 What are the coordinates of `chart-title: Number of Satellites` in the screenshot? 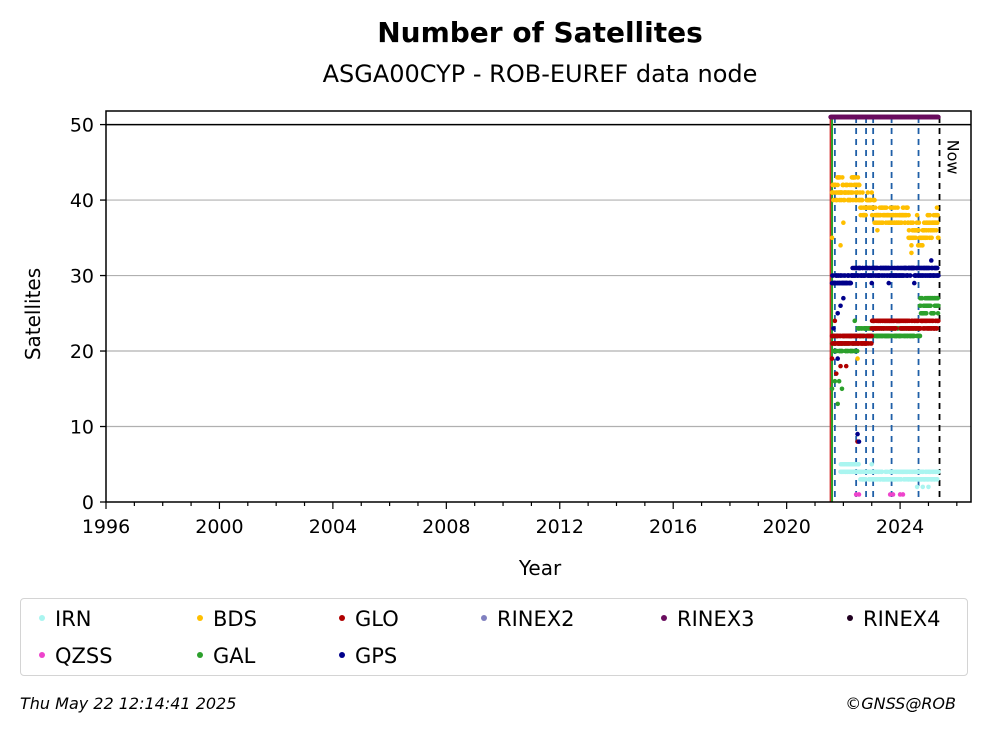 It's located at (540, 32).